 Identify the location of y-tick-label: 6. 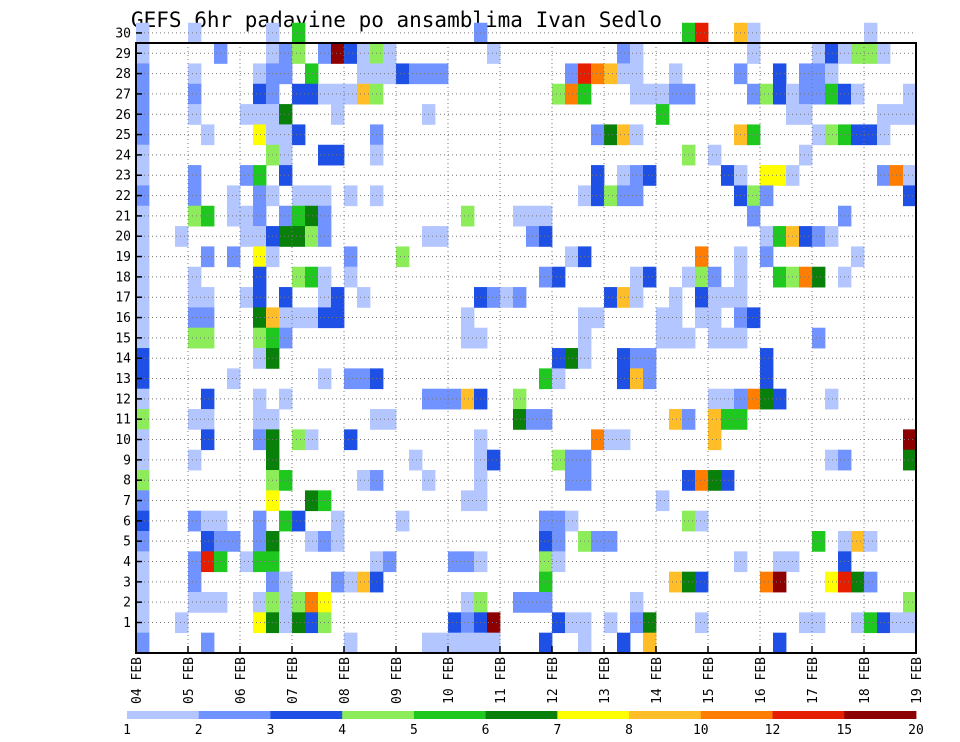
(127, 521).